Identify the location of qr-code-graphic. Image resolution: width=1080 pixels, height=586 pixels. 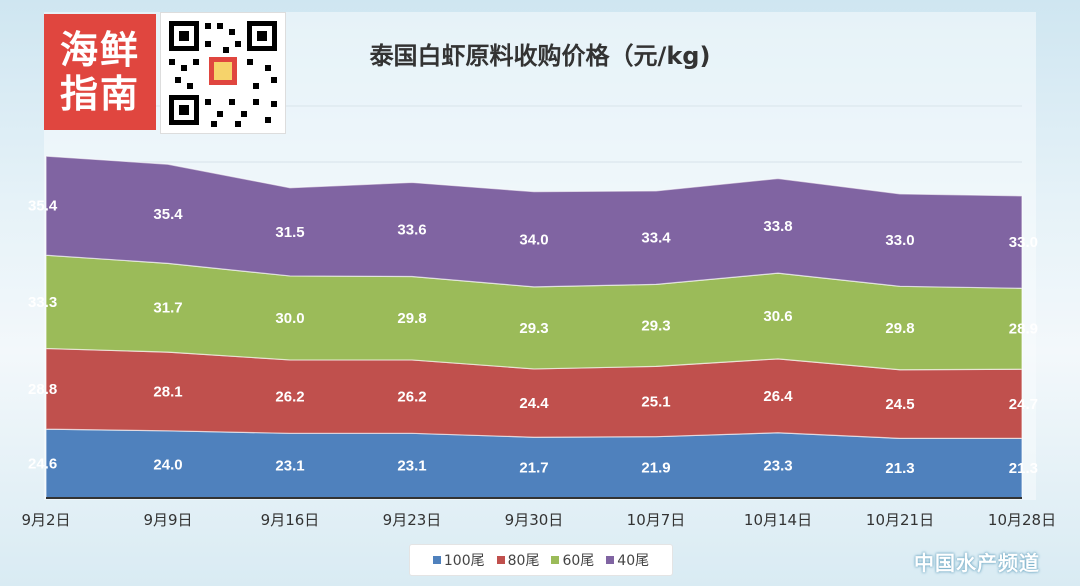
(223, 74).